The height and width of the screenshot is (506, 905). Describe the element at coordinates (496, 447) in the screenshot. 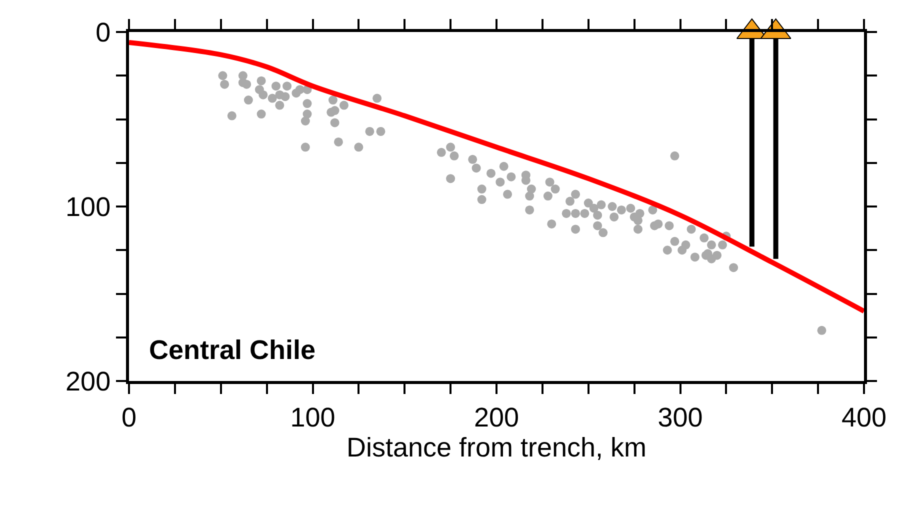

I see `x-axis-title: Distance from trench, km` at that location.